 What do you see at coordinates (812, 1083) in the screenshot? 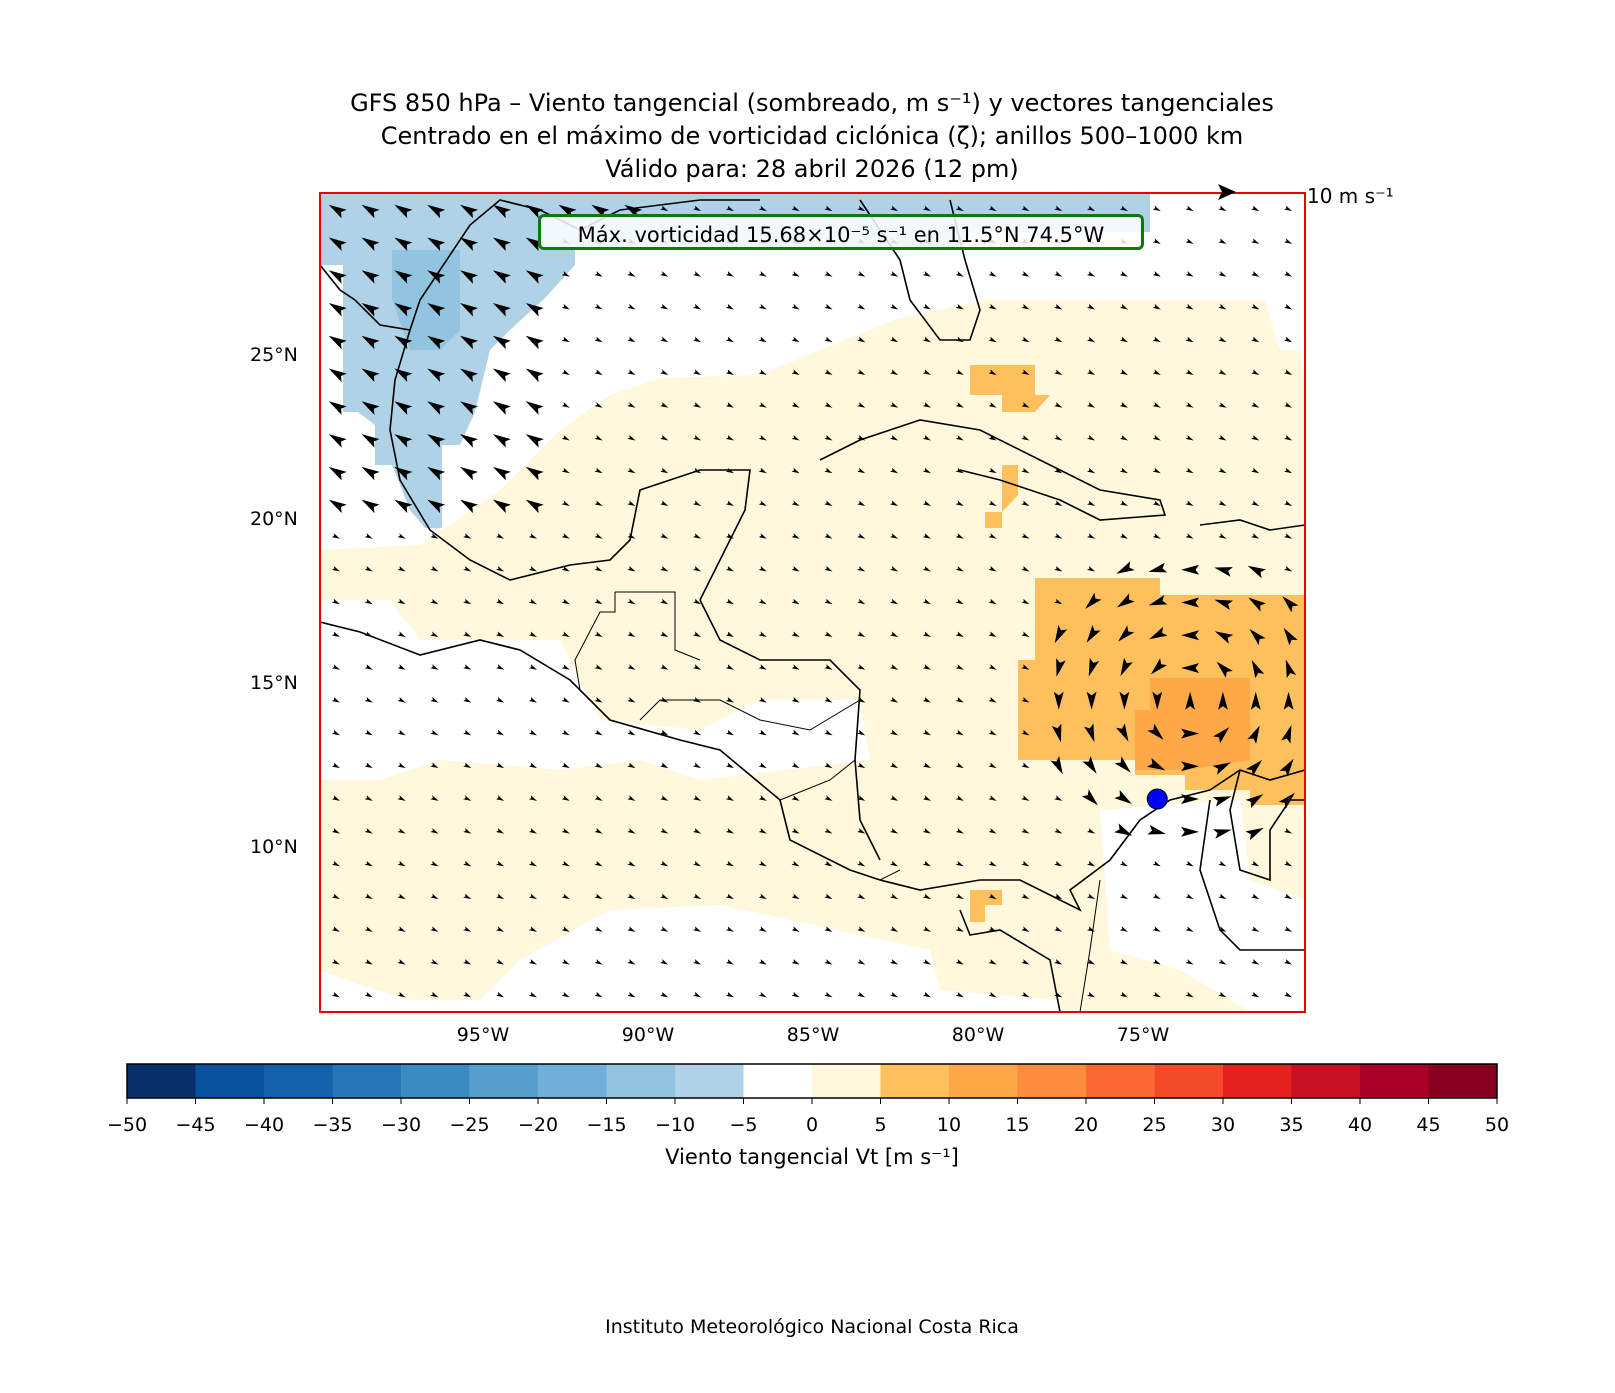
I see `colorbar` at bounding box center [812, 1083].